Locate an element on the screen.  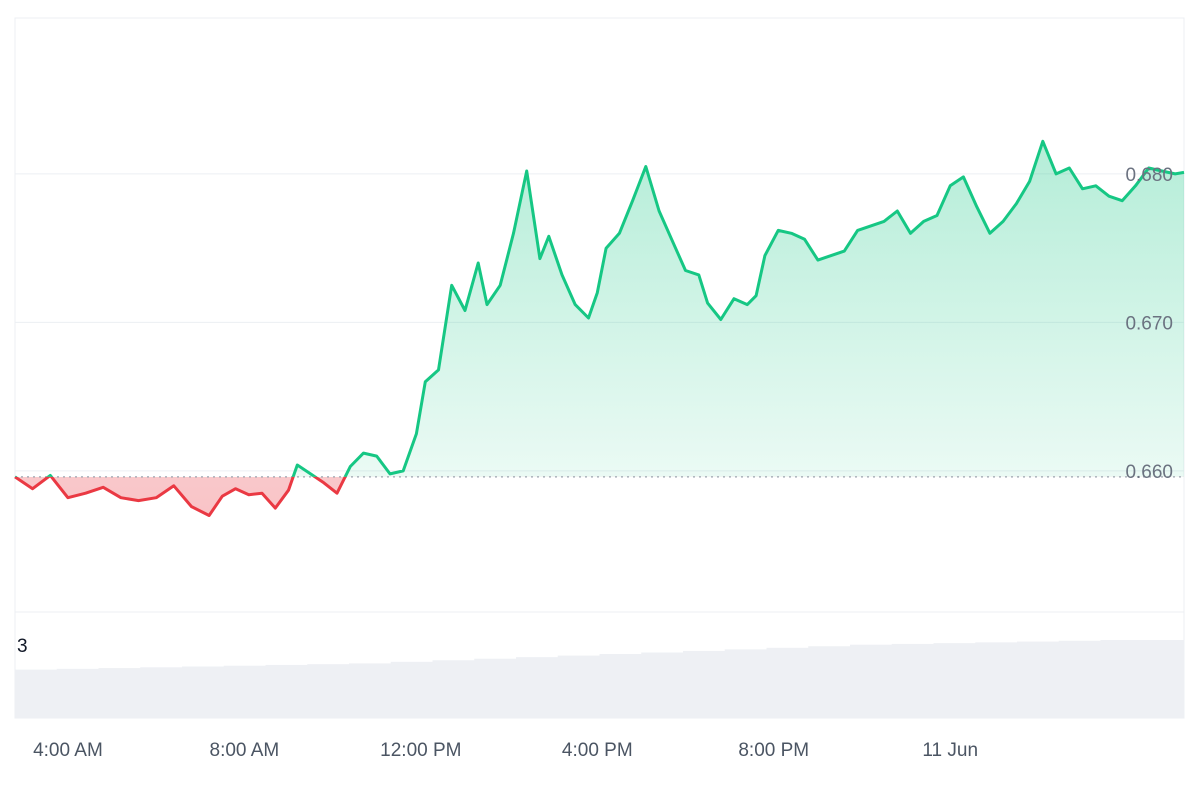
volume-scale-label: 3 is located at coordinates (22, 646).